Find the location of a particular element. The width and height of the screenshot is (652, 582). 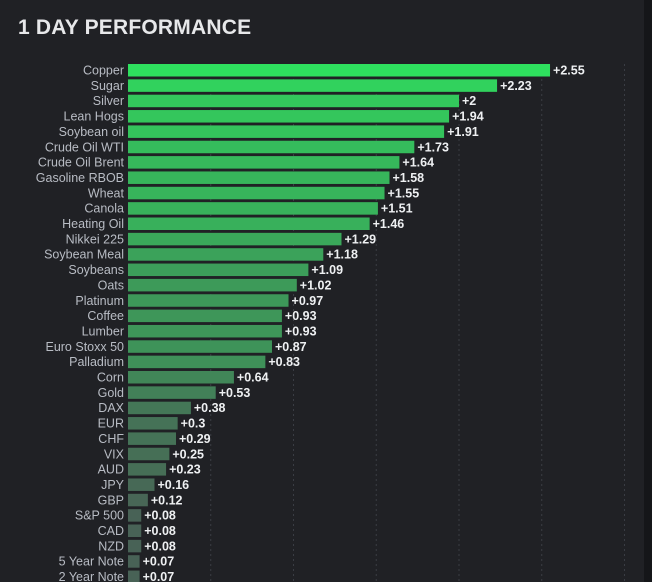

category-label: Platinum is located at coordinates (99, 301).